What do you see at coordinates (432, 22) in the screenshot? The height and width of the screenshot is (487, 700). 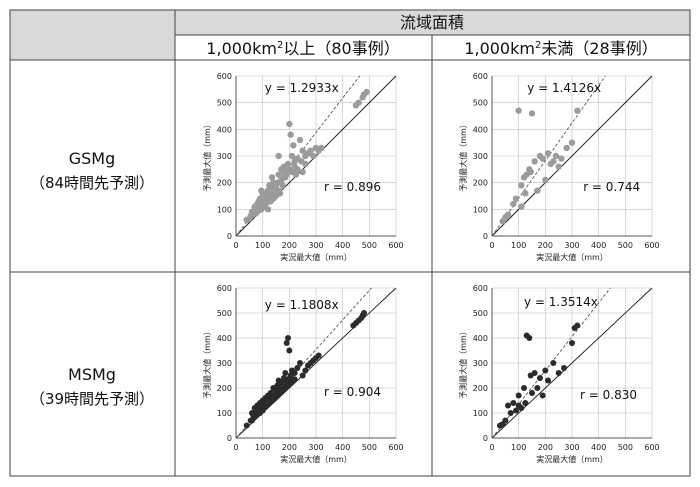 I see `header-top-label: 流域面積` at bounding box center [432, 22].